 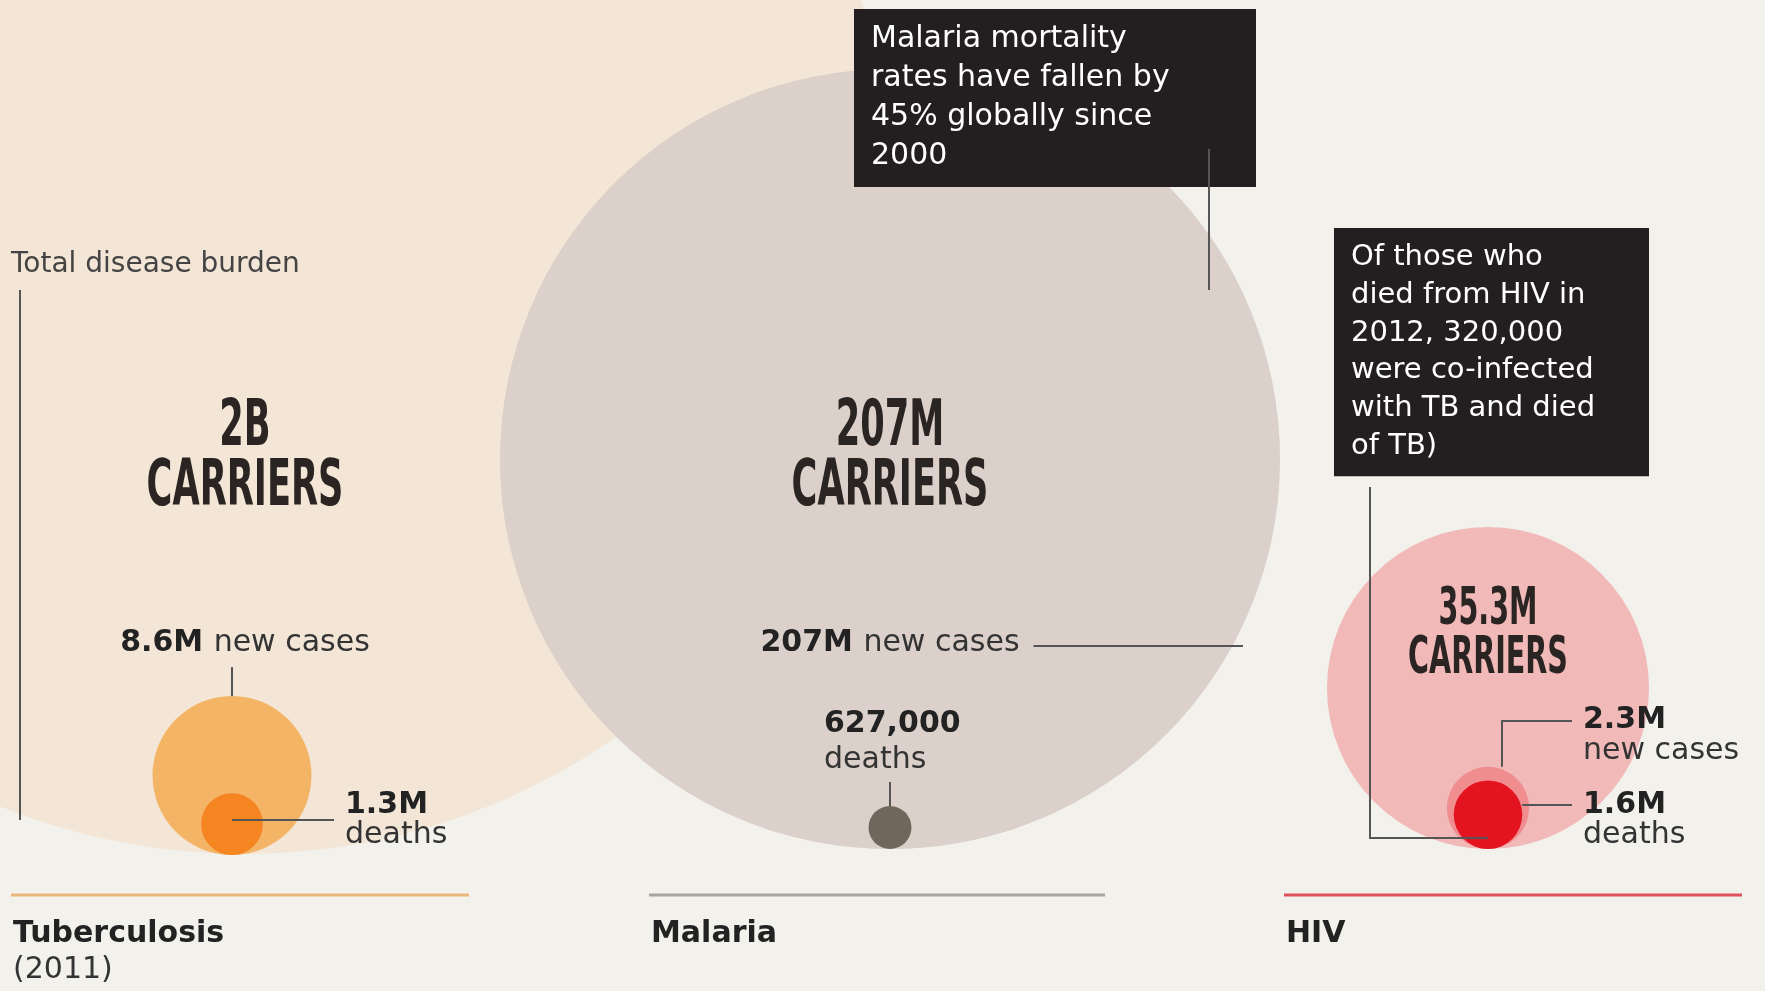 What do you see at coordinates (875, 757) in the screenshot?
I see `text: deaths` at bounding box center [875, 757].